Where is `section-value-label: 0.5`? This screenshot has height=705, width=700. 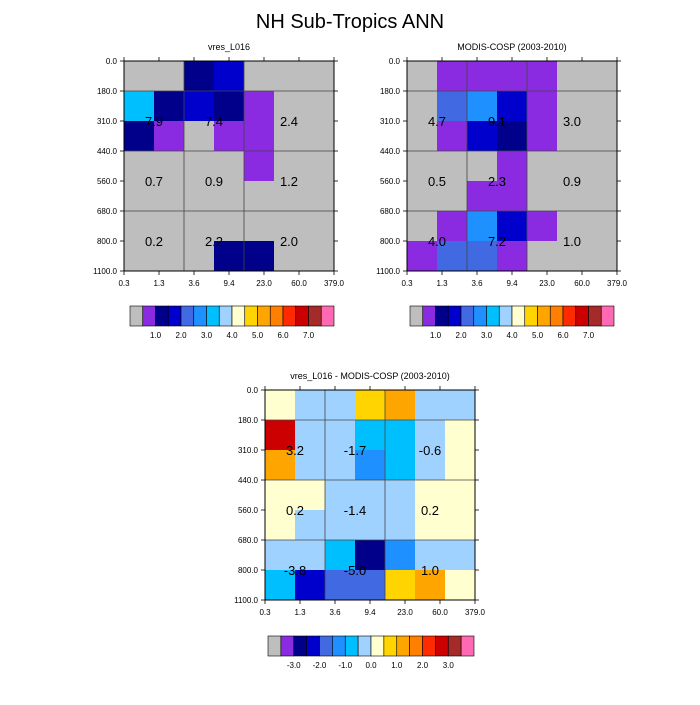
section-value-label: 0.5 is located at coordinates (437, 181).